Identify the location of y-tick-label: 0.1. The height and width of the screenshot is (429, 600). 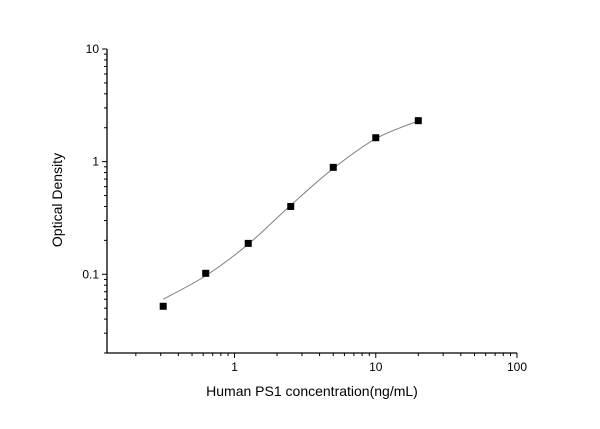
(90, 274).